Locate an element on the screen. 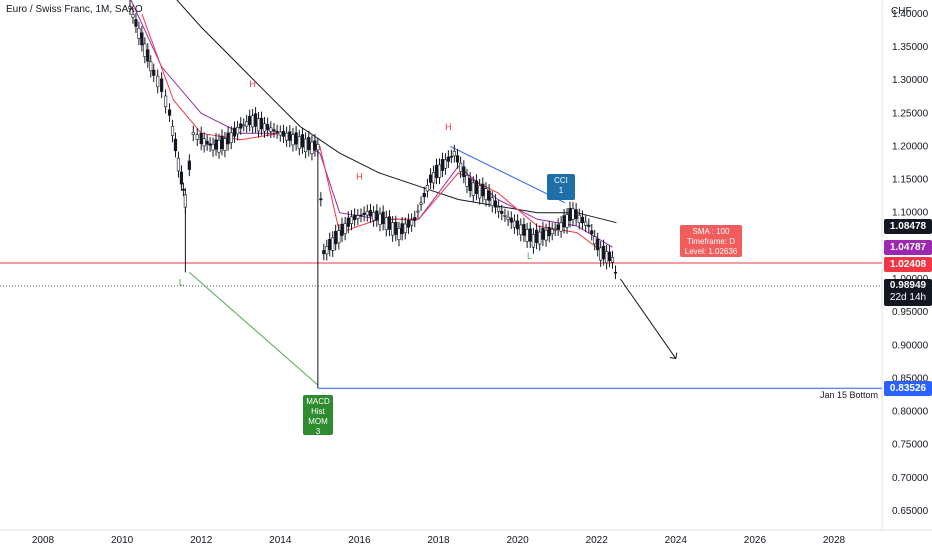 The image size is (932, 550). x-tick-label: 2016 is located at coordinates (359, 540).